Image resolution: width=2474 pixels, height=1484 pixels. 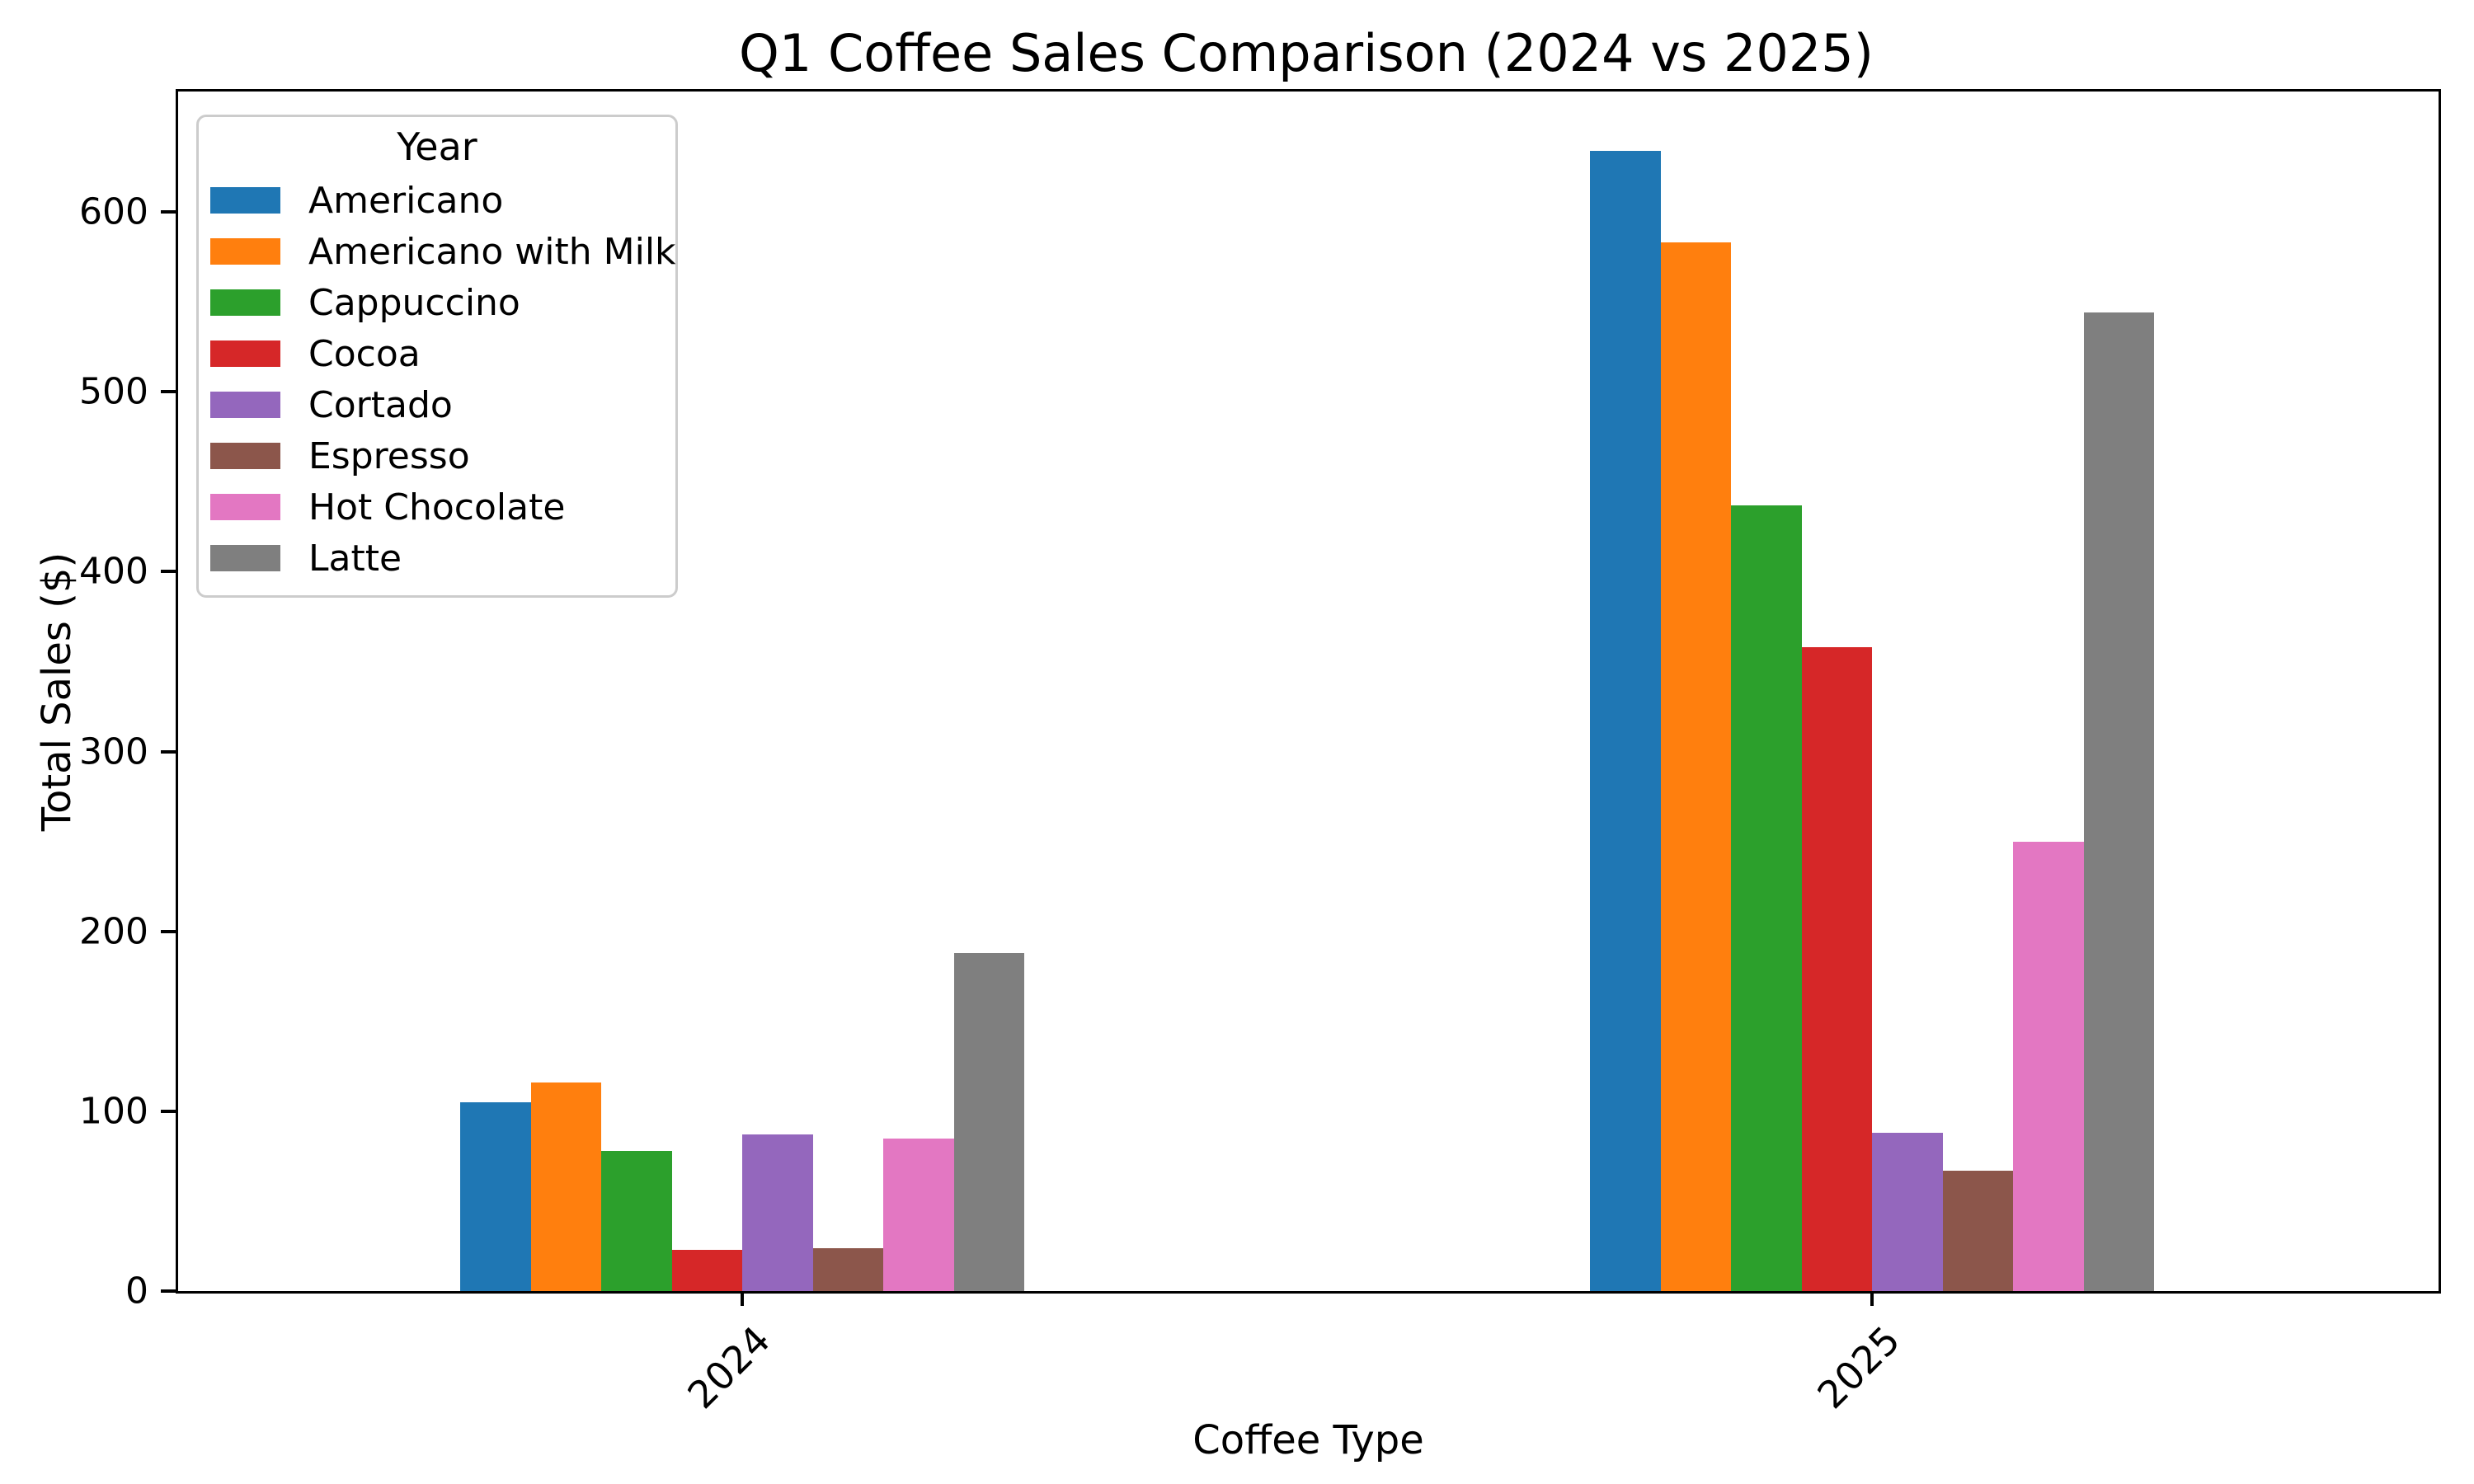 What do you see at coordinates (1695, 766) in the screenshot?
I see `bar-americano-with-milk-2025` at bounding box center [1695, 766].